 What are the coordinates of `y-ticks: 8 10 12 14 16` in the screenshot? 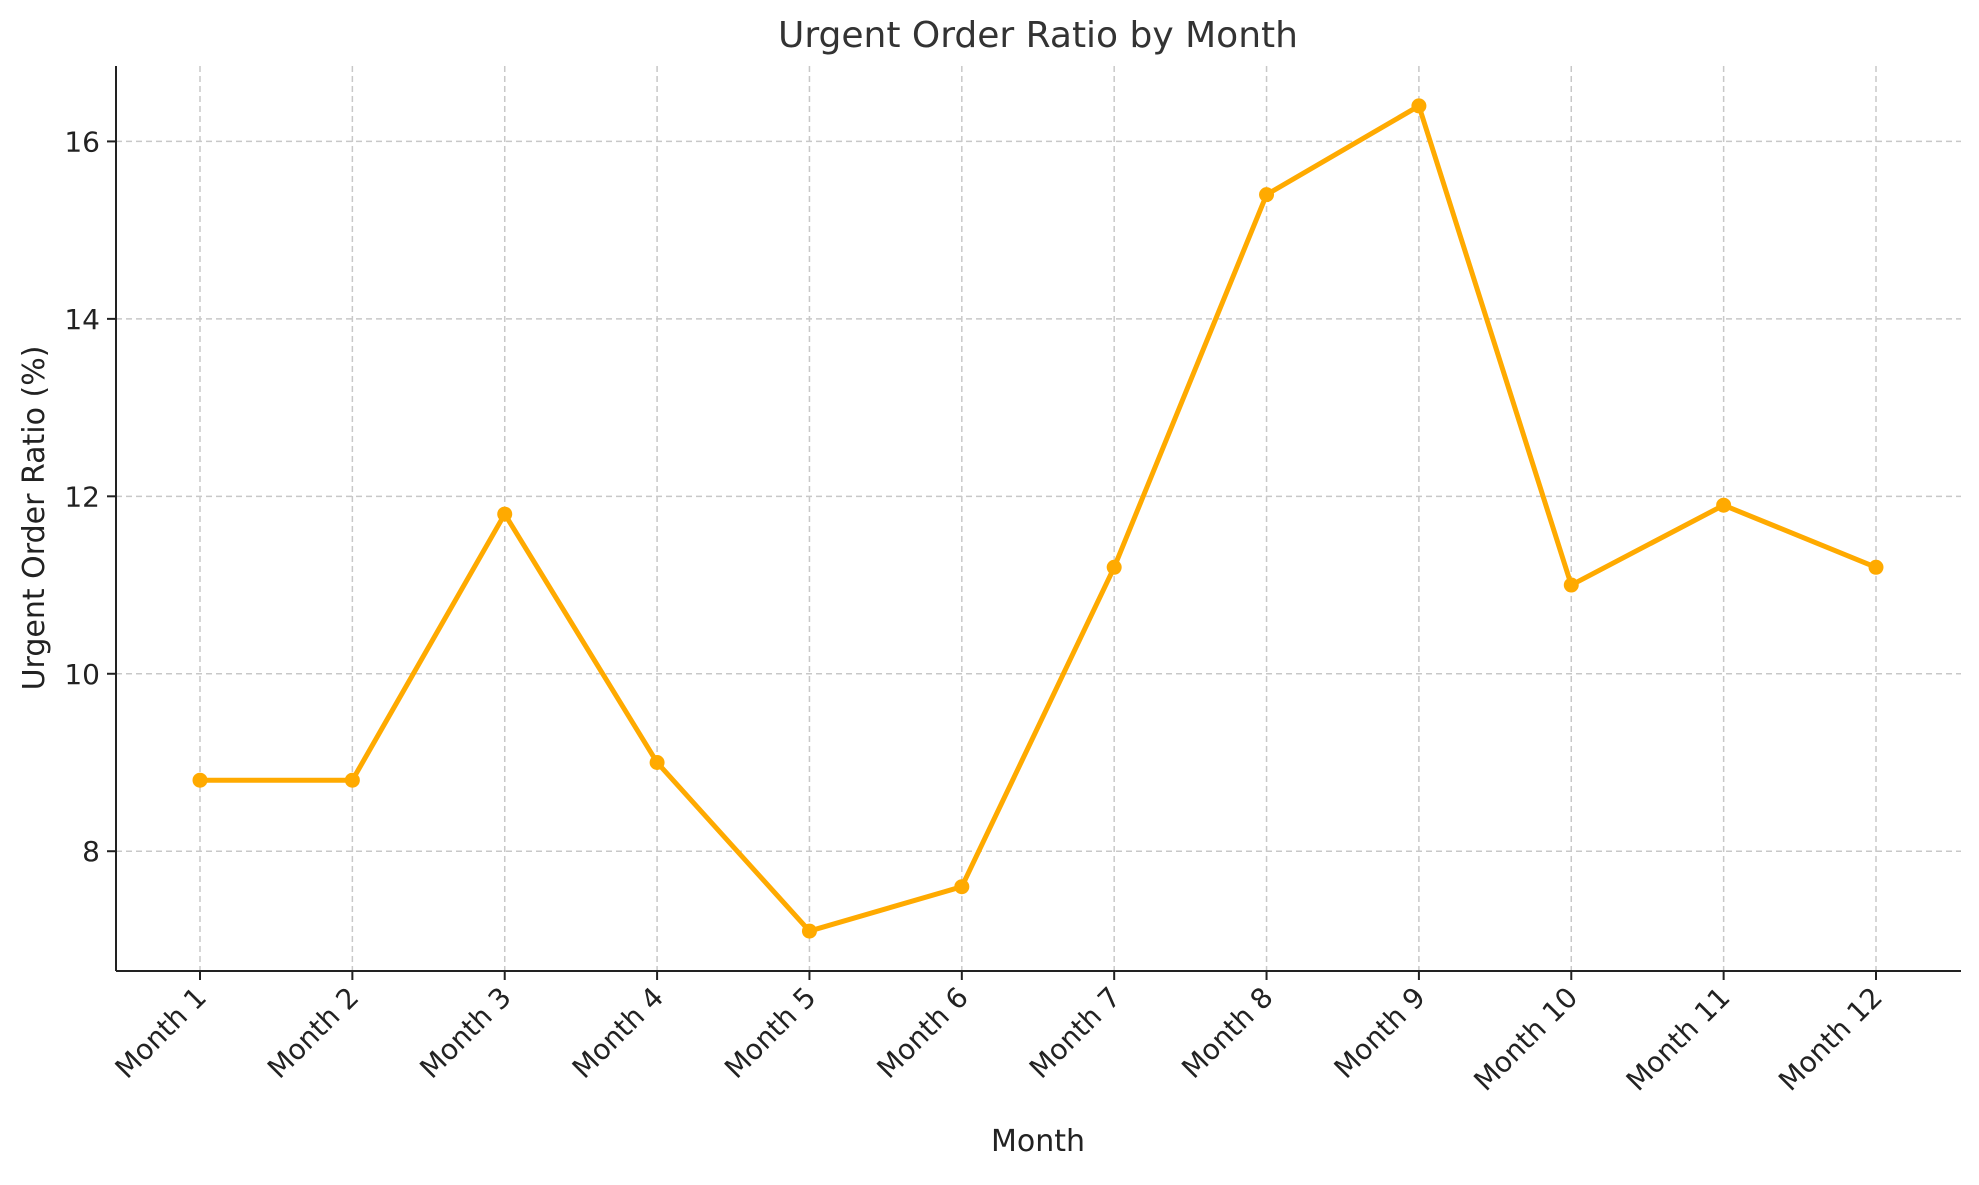 It's located at (90, 496).